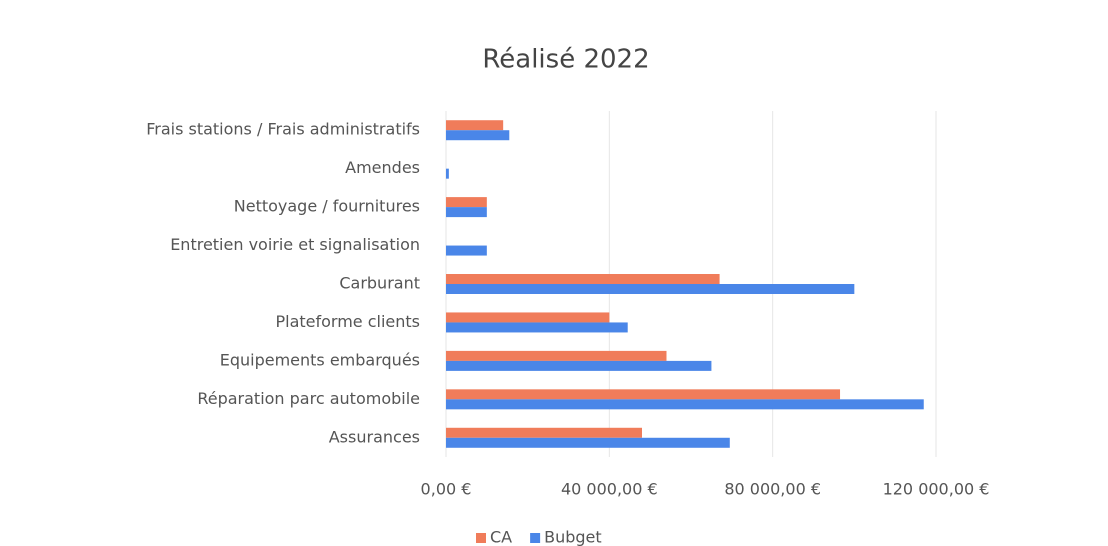  I want to click on y-tick-label: Nettoyage / fournitures, so click(327, 206).